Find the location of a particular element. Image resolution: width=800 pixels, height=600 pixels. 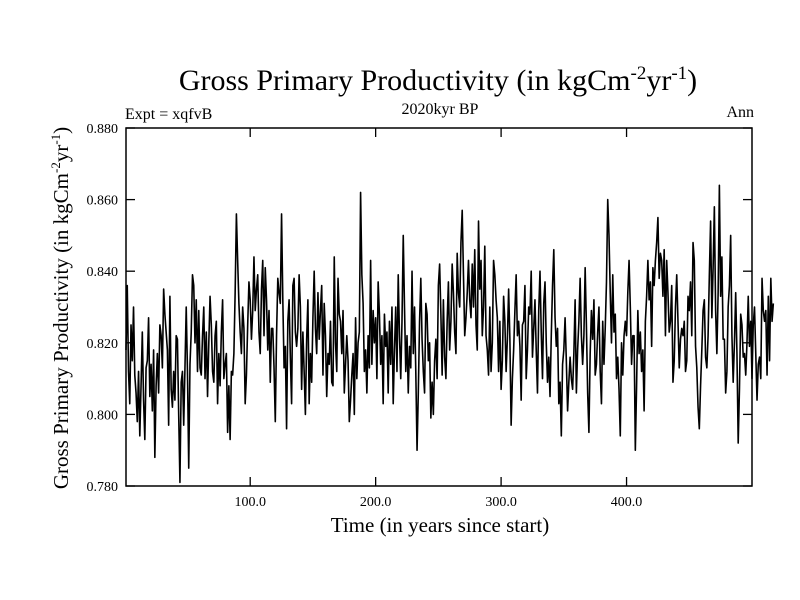

y-tick-label: 0.820 is located at coordinates (103, 344).